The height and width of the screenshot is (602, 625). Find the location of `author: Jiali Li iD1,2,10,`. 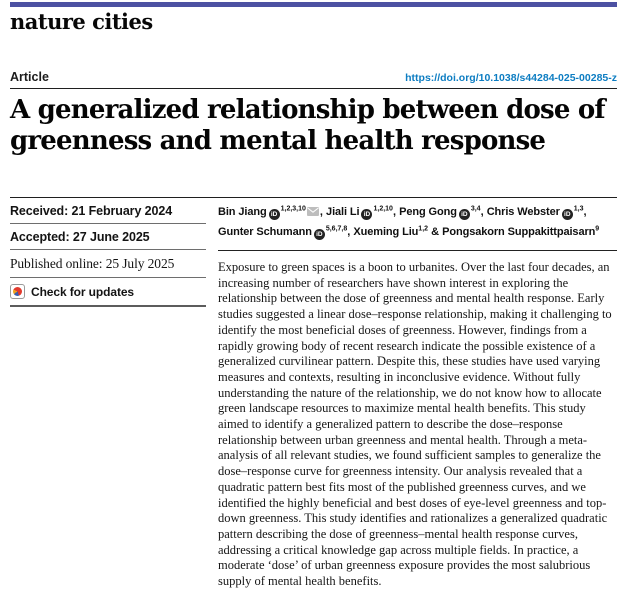

author: Jiali Li iD1,2,10, is located at coordinates (363, 212).